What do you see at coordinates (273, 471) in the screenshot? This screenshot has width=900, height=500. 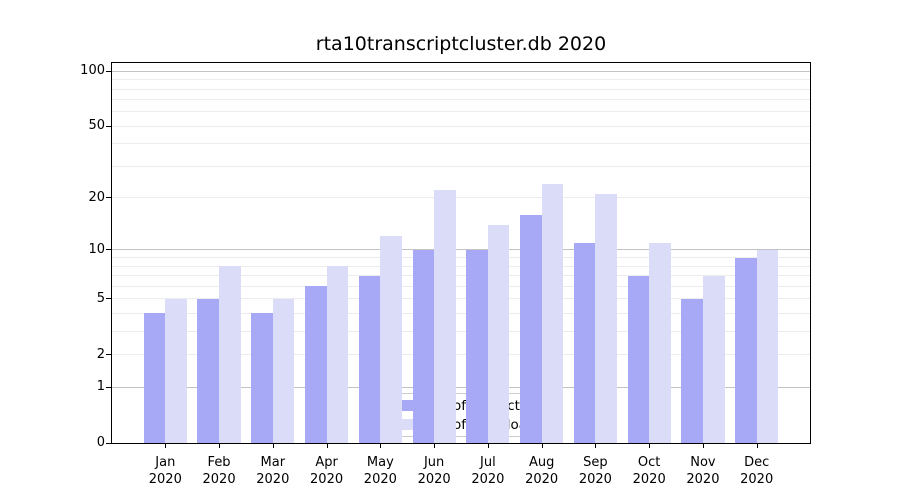 I see `x-tick-label-mar: Mar 2020` at bounding box center [273, 471].